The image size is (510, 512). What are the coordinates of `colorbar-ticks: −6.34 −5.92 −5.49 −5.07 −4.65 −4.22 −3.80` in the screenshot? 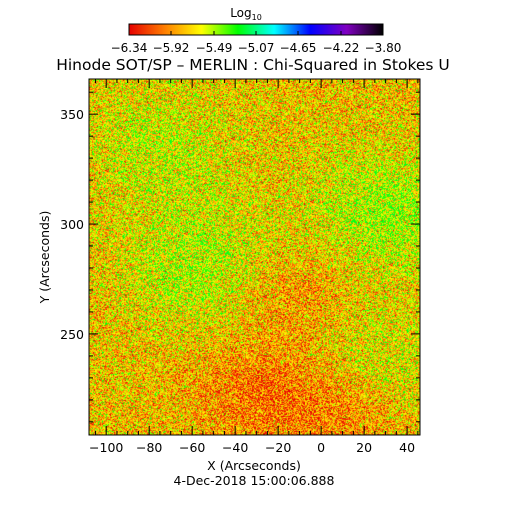 It's located at (256, 43).